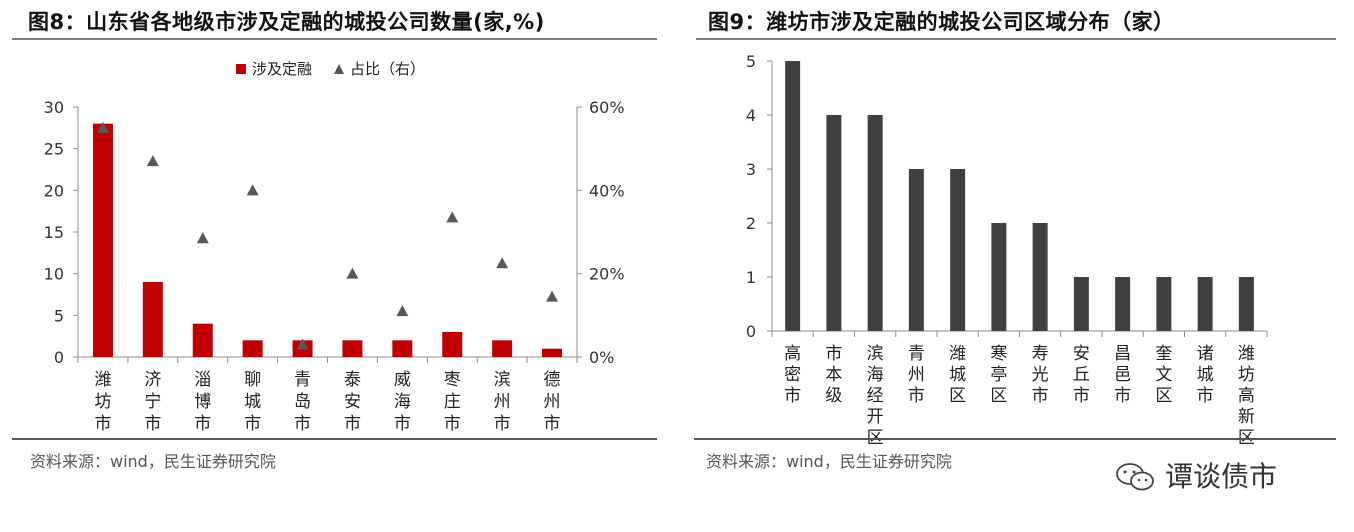 The width and height of the screenshot is (1354, 532). I want to click on bar-威海市, so click(402, 348).